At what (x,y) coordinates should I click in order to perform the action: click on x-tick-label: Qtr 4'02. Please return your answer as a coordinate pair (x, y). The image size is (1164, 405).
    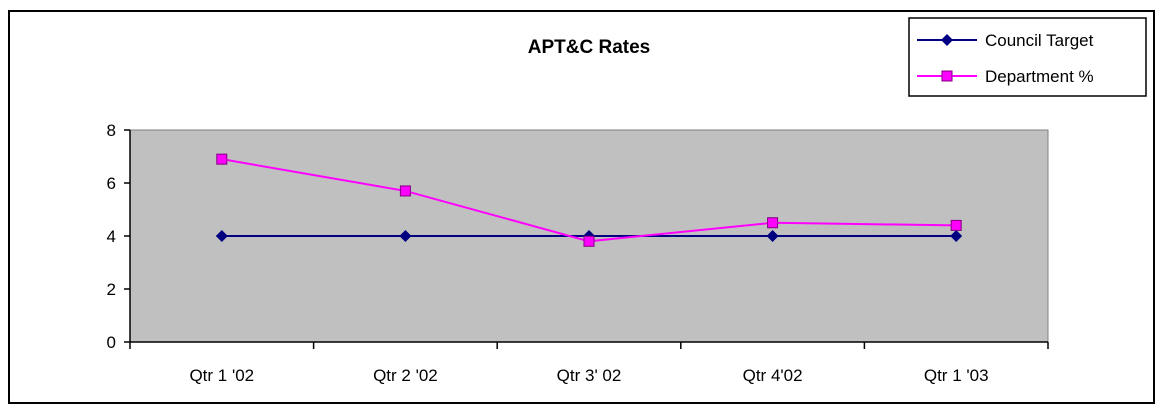
    Looking at the image, I should click on (773, 375).